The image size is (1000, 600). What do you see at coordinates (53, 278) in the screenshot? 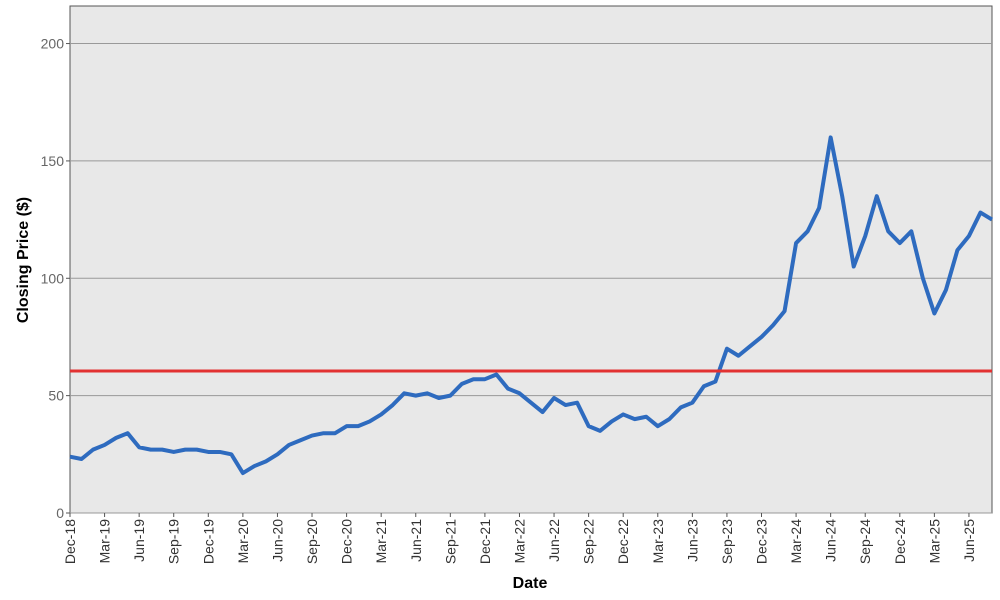
I see `y-tick-label: 100` at bounding box center [53, 278].